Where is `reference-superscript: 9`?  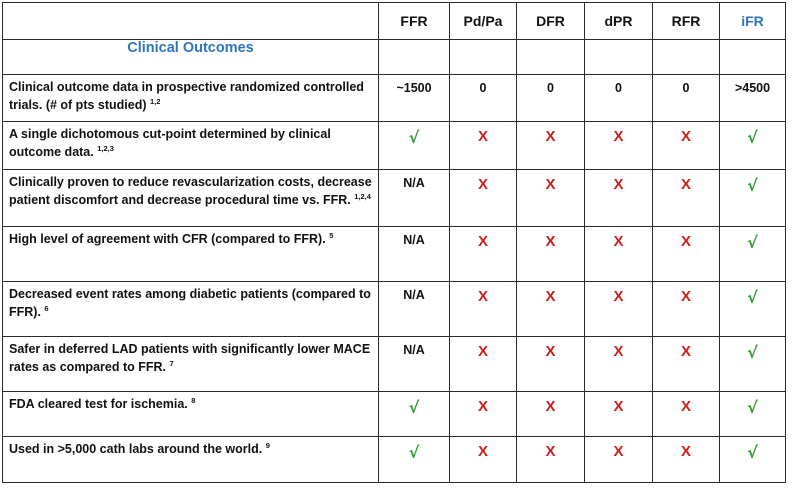 reference-superscript: 9 is located at coordinates (267, 445).